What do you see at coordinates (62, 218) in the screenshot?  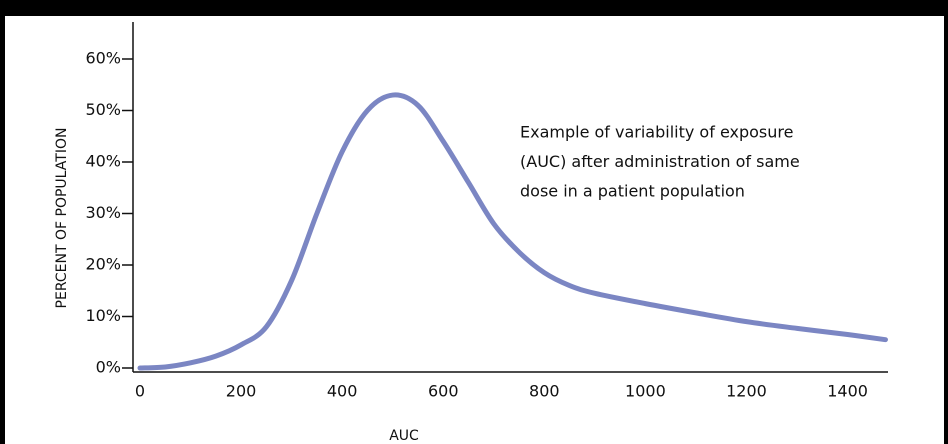 I see `y-axis-label: PERCENT OF POPULATION` at bounding box center [62, 218].